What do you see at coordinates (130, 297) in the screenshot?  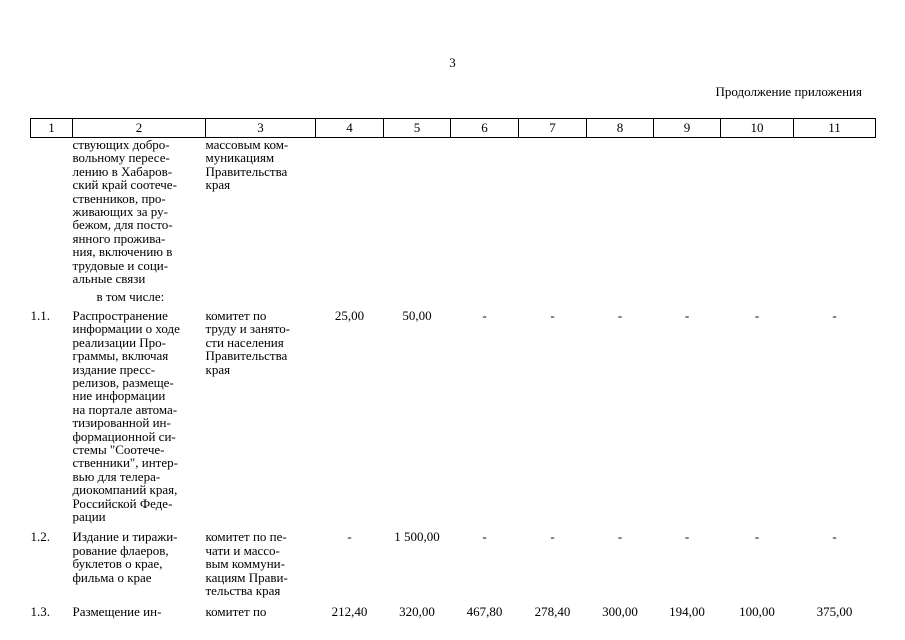 I see `cell-activity: в том числе:` at bounding box center [130, 297].